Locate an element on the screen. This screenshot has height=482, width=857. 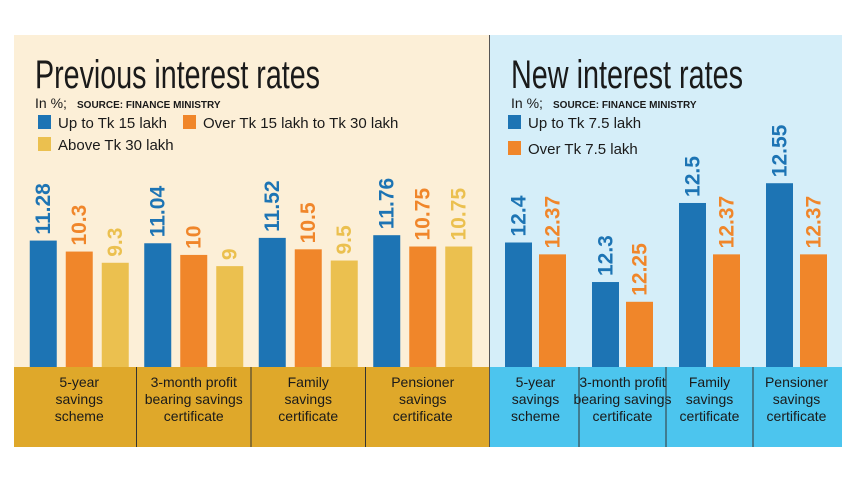
legend-label: Over Tk 7.5 lakh is located at coordinates (583, 149).